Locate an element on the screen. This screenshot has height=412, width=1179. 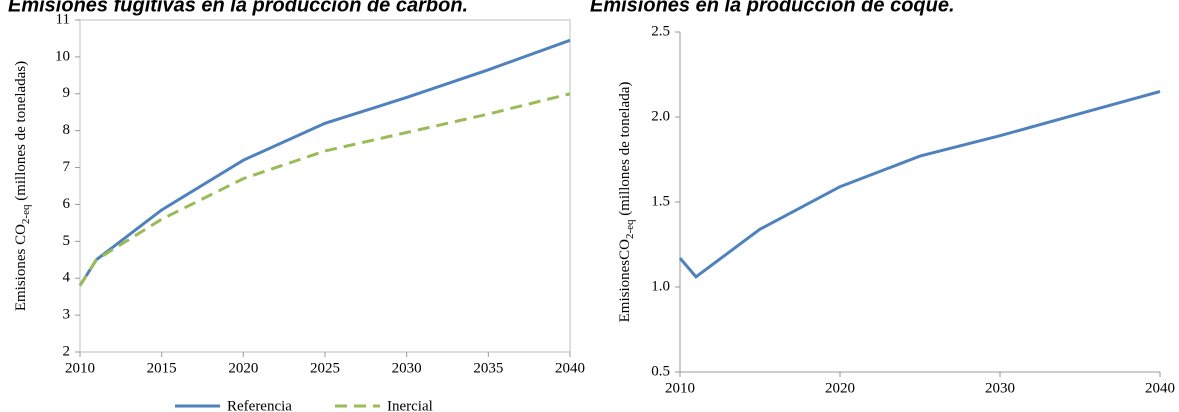
y-tick-label: 1.0 is located at coordinates (660, 286).